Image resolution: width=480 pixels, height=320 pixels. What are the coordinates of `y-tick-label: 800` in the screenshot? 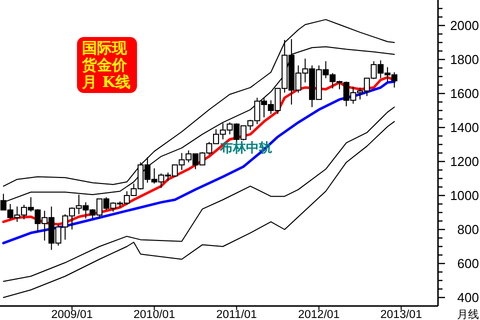 It's located at (468, 229).